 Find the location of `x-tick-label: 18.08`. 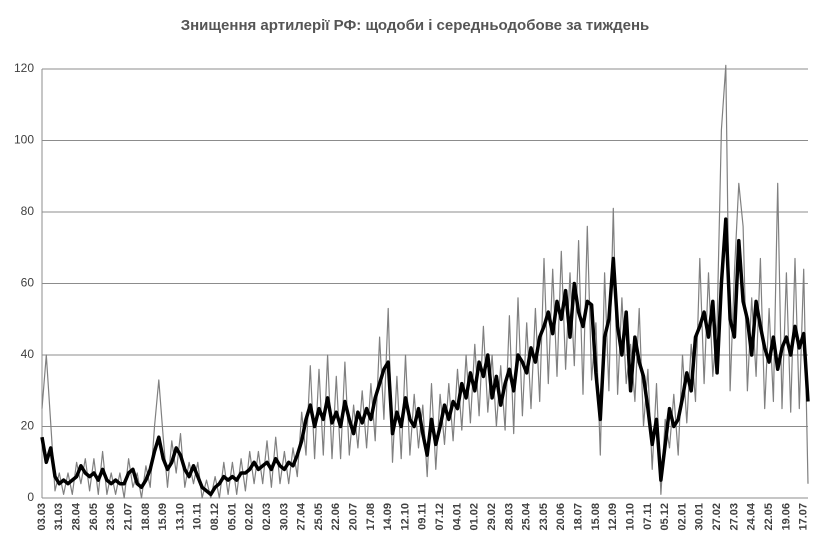

x-tick-label: 18.08 is located at coordinates (146, 517).